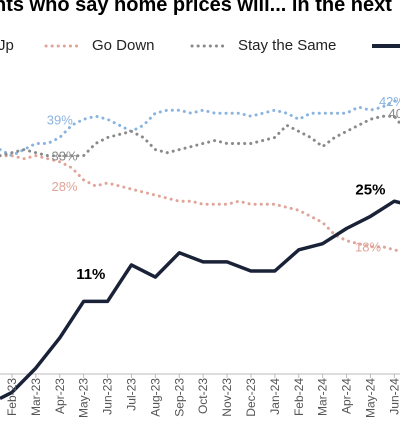 The width and height of the screenshot is (400, 436). I want to click on x-tick-label: May-24, so click(370, 398).